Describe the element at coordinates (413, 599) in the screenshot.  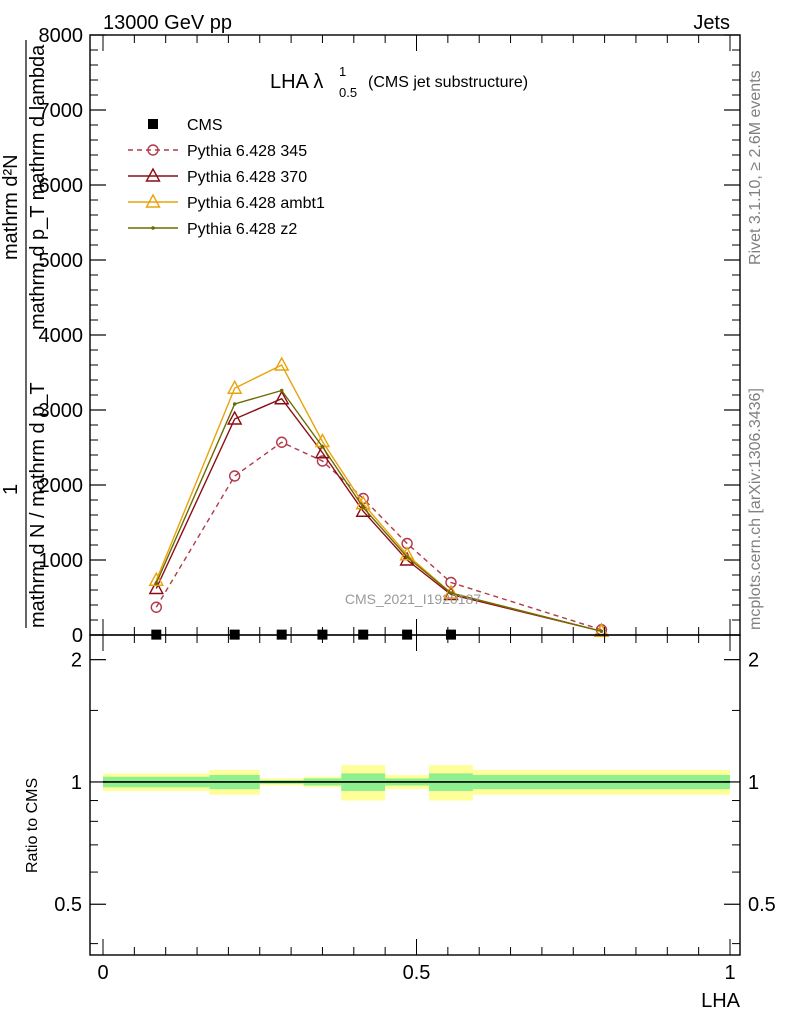
I see `watermark: CMS_2021_I1920187` at that location.